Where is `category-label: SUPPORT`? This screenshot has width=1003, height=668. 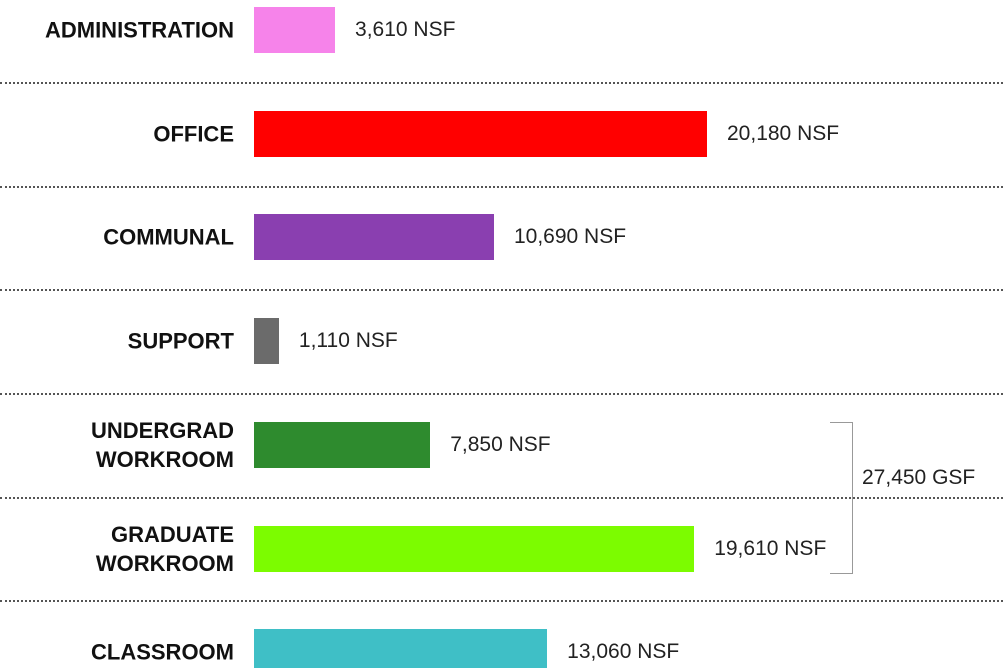 category-label: SUPPORT is located at coordinates (180, 341).